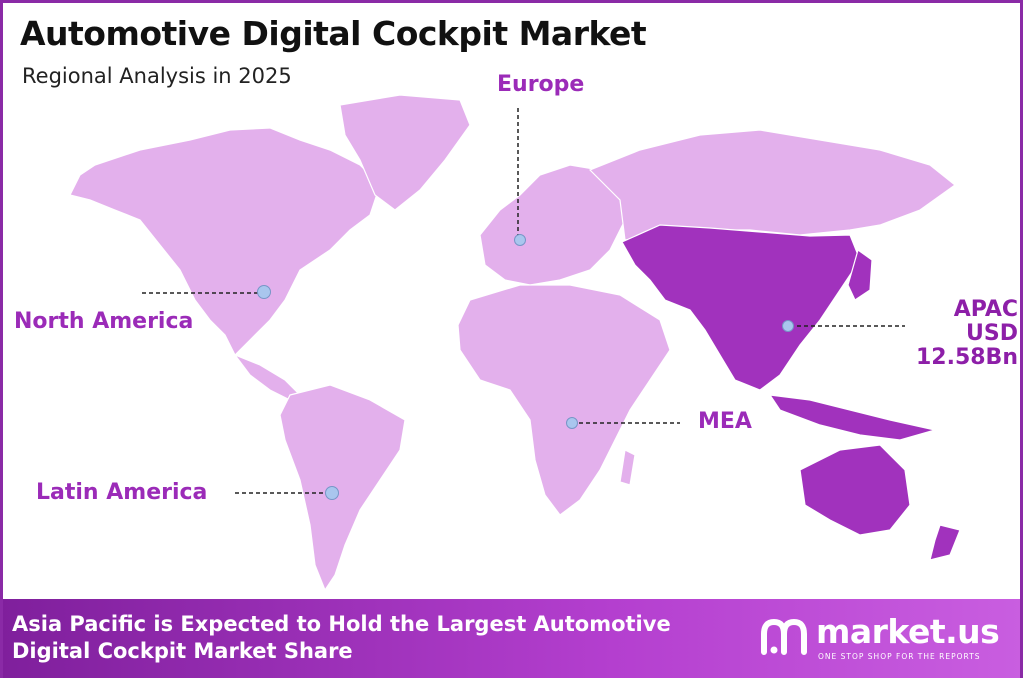  What do you see at coordinates (741, 307) in the screenshot?
I see `region-apac-shape` at bounding box center [741, 307].